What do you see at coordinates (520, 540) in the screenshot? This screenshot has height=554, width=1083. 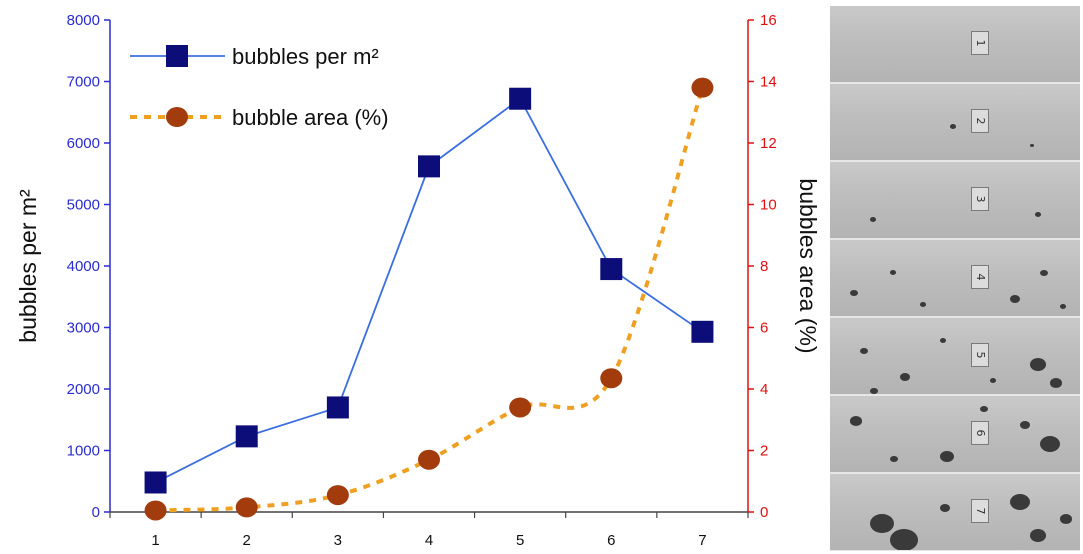 I see `x-tick-label: 5` at bounding box center [520, 540].